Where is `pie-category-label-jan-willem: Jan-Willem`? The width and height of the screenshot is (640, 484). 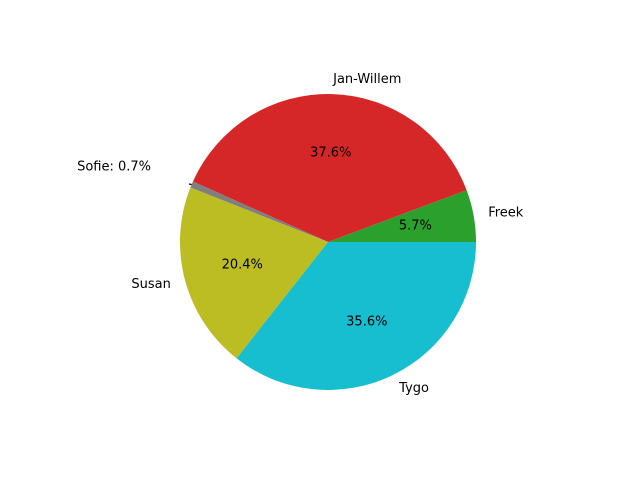 pie-category-label-jan-willem: Jan-Willem is located at coordinates (366, 79).